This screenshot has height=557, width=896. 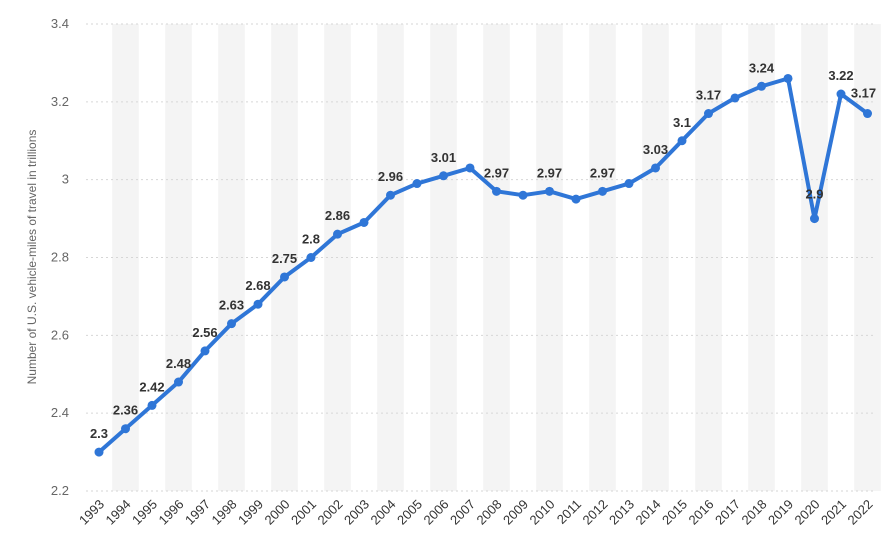 I want to click on x-tick-label: 2010, so click(x=542, y=512).